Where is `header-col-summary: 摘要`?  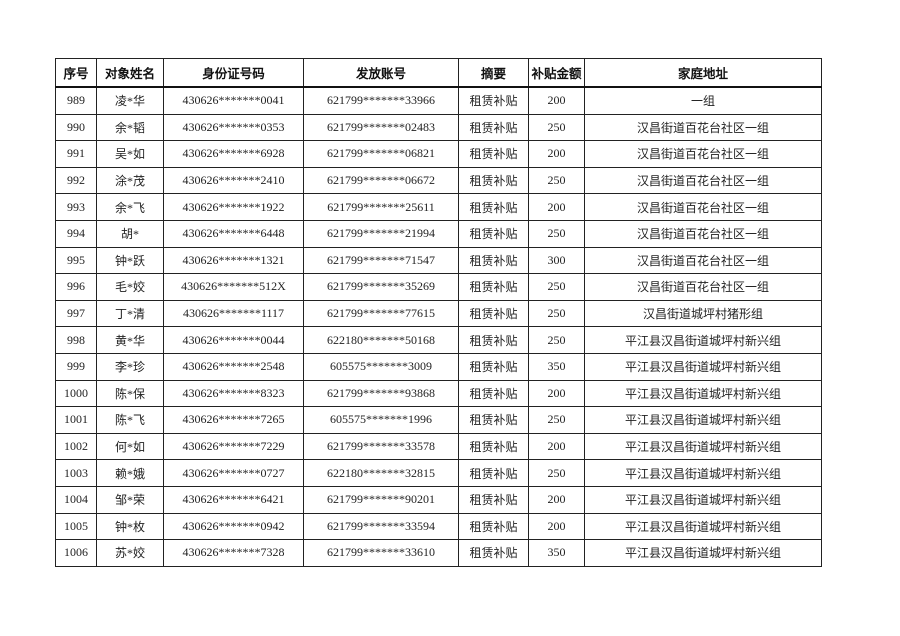 header-col-summary: 摘要 is located at coordinates (493, 73).